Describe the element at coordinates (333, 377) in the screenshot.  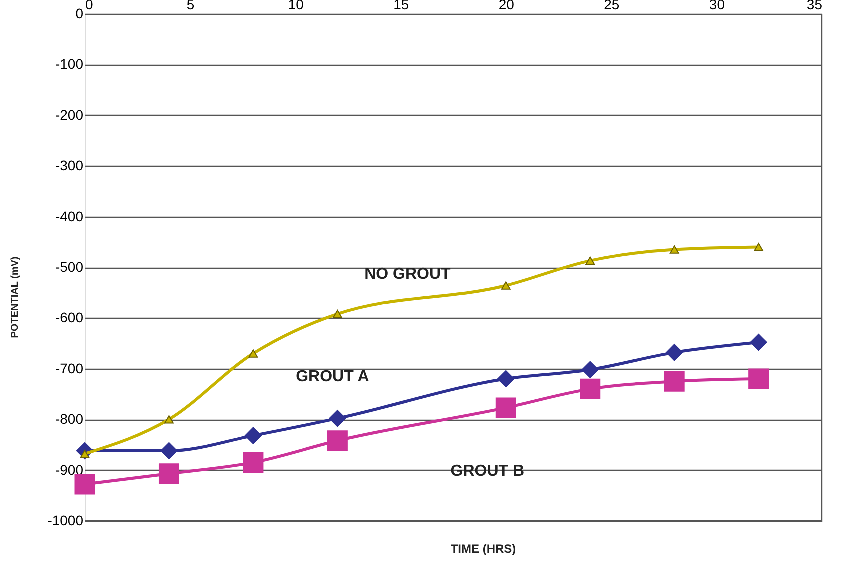
I see `series-label: GROUT A` at that location.